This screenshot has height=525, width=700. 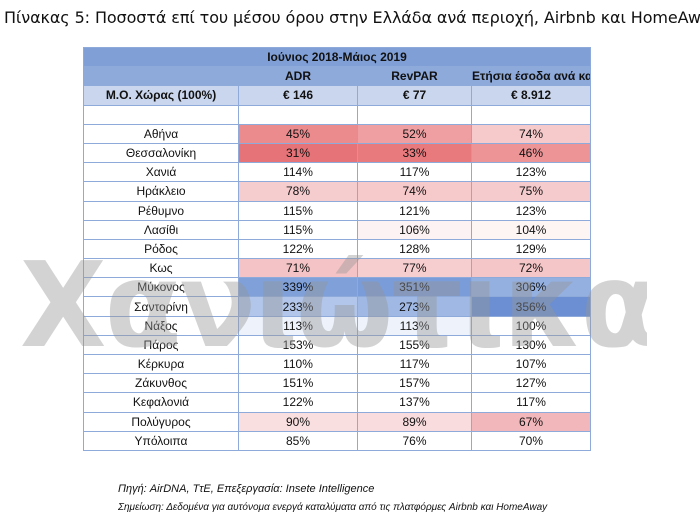 What do you see at coordinates (161, 191) in the screenshot?
I see `region-cell: Ηράκλειο` at bounding box center [161, 191].